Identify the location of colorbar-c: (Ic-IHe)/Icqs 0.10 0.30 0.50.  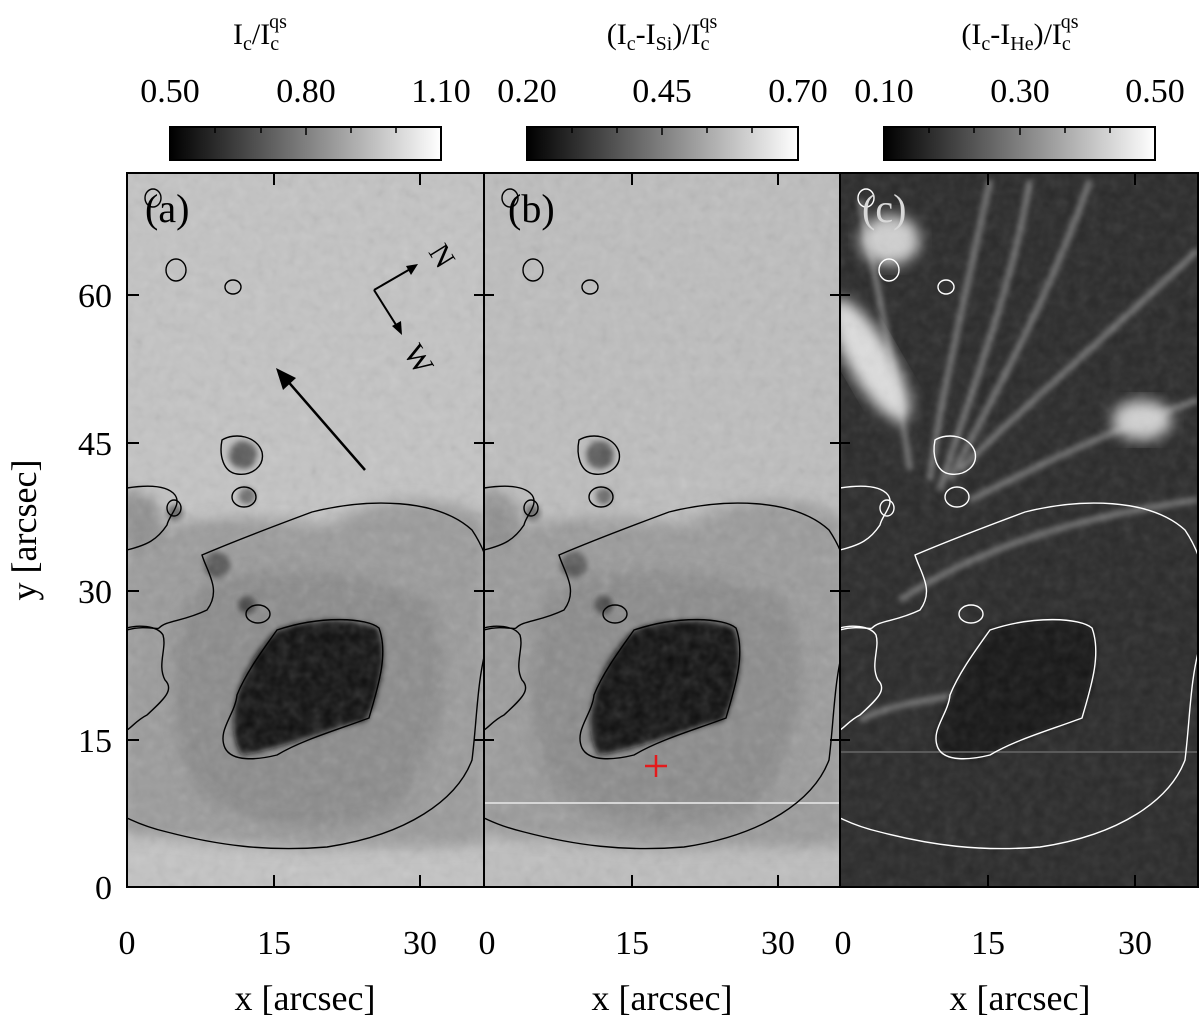
(1019, 86).